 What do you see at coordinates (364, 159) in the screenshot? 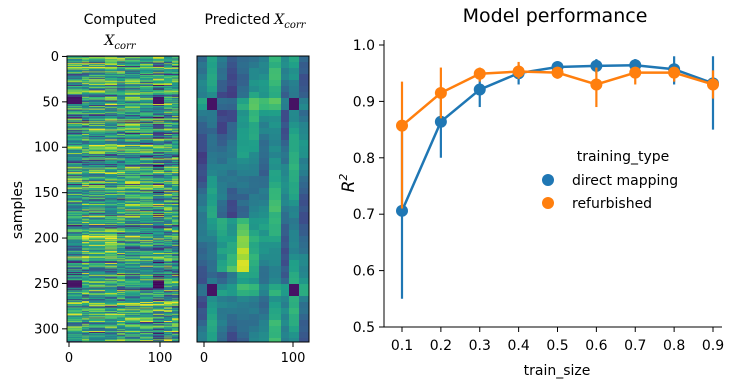
I see `y-tick-0.8: 0.8` at bounding box center [364, 159].